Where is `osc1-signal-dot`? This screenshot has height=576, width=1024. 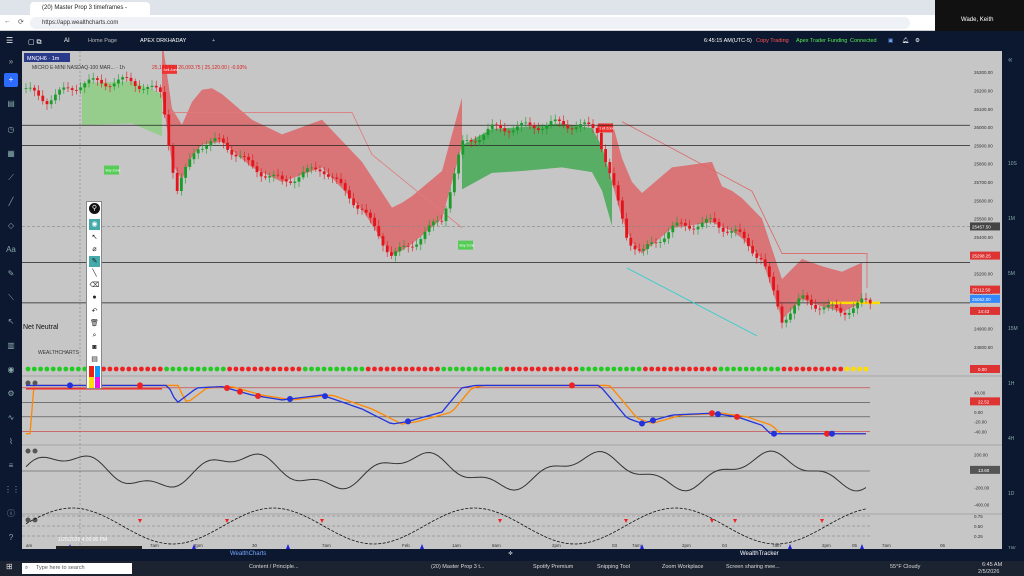
osc1-signal-dot is located at coordinates (832, 433).